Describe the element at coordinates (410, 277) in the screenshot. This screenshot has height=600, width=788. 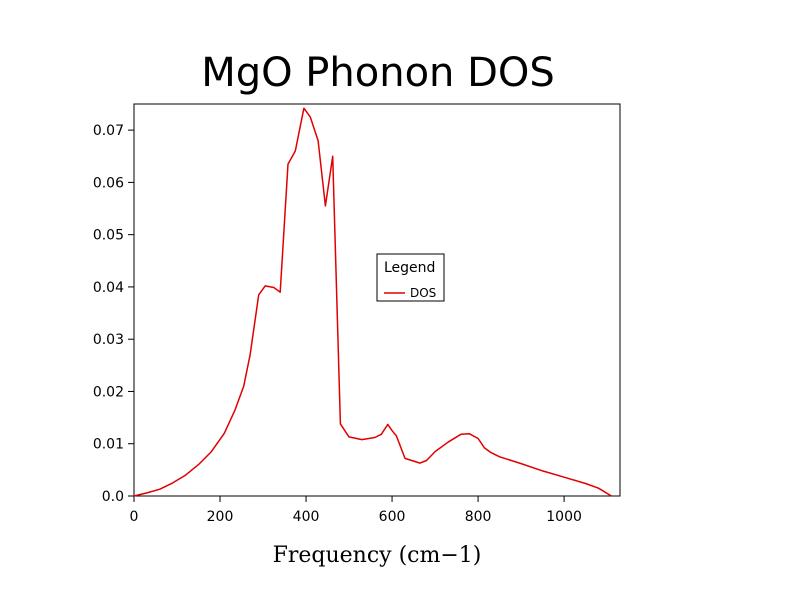
I see `legend: Legend DOS` at that location.